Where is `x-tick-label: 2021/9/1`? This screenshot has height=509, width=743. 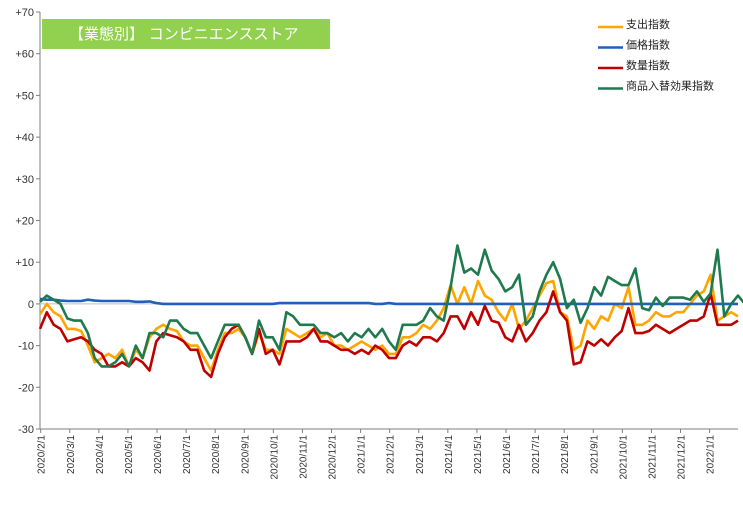 x-tick-label: 2021/9/1 is located at coordinates (594, 454).